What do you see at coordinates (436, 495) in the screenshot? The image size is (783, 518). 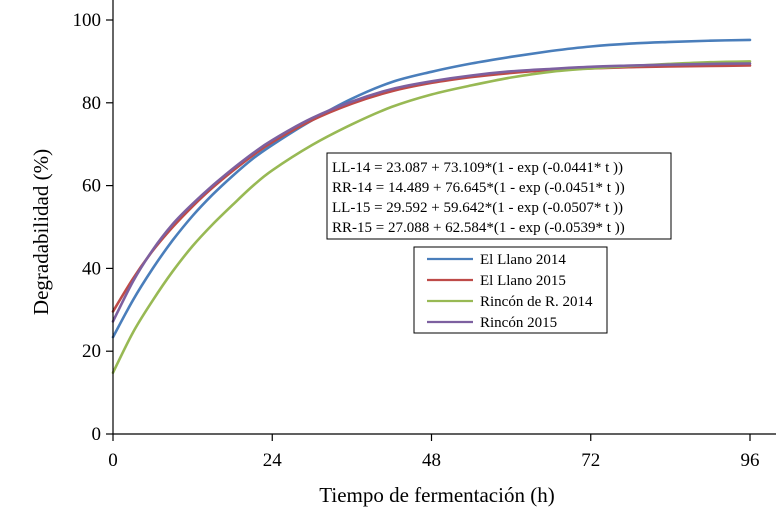 I see `x-axis-title: Tiempo de fermentación (h)` at bounding box center [436, 495].